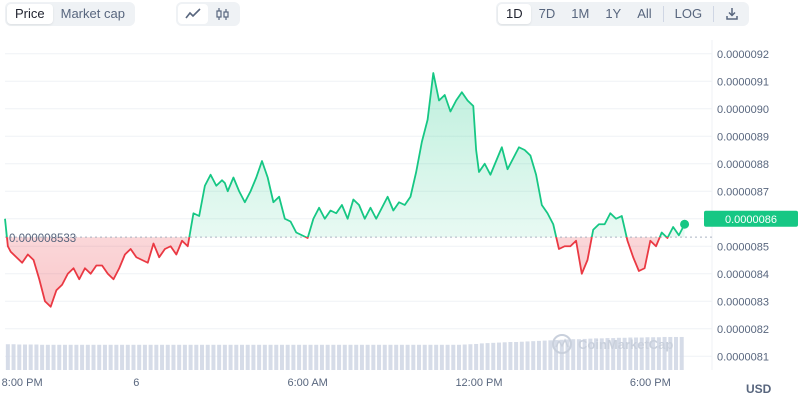 This screenshot has height=400, width=800. Describe the element at coordinates (580, 13) in the screenshot. I see `range-1m: 1M` at that location.